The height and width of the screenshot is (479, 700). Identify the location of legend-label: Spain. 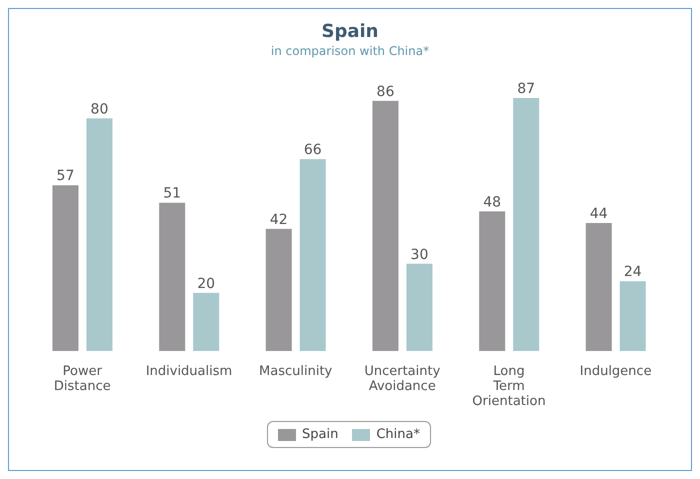
(319, 434).